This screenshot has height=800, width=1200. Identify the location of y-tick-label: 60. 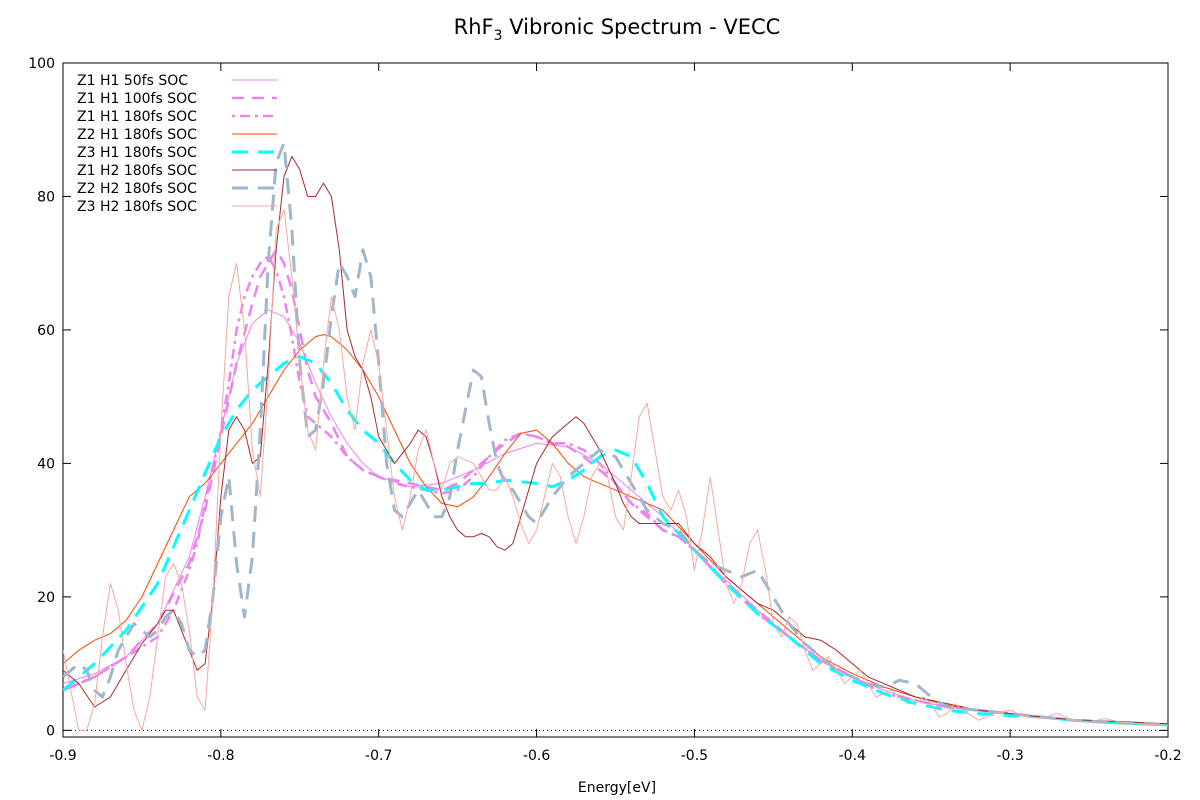
(46, 331).